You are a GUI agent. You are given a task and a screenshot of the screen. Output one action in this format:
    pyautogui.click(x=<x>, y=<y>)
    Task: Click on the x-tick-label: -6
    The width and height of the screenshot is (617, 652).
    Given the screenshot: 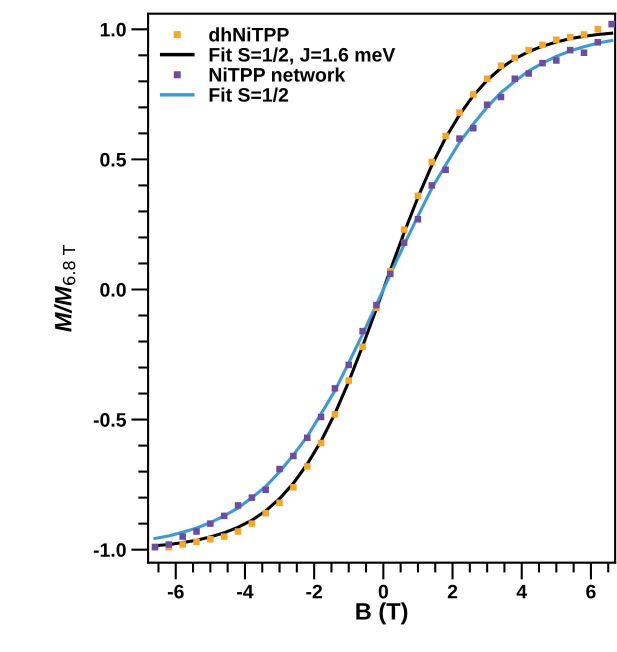 What is the action you would take?
    pyautogui.click(x=176, y=591)
    